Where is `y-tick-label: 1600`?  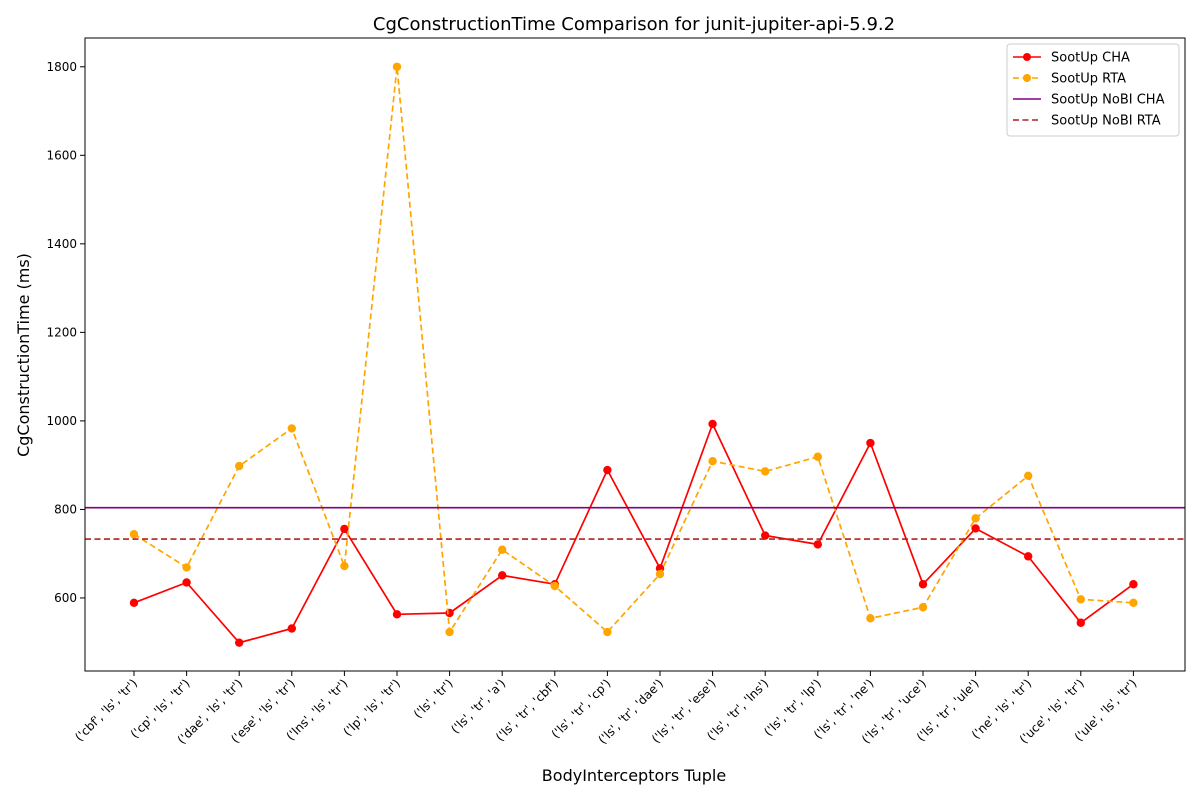 y-tick-label: 1600 is located at coordinates (61, 155).